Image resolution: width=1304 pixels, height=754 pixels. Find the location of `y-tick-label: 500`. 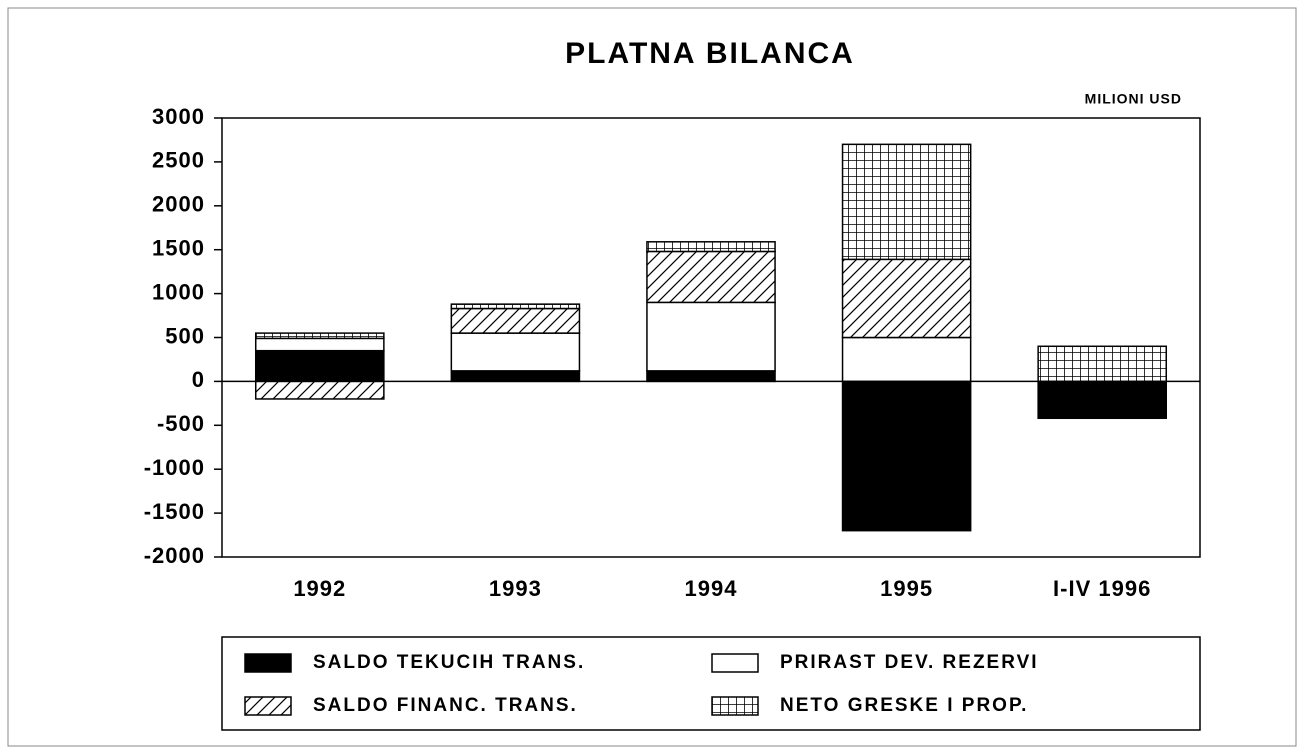

y-tick-label: 500 is located at coordinates (185, 335).